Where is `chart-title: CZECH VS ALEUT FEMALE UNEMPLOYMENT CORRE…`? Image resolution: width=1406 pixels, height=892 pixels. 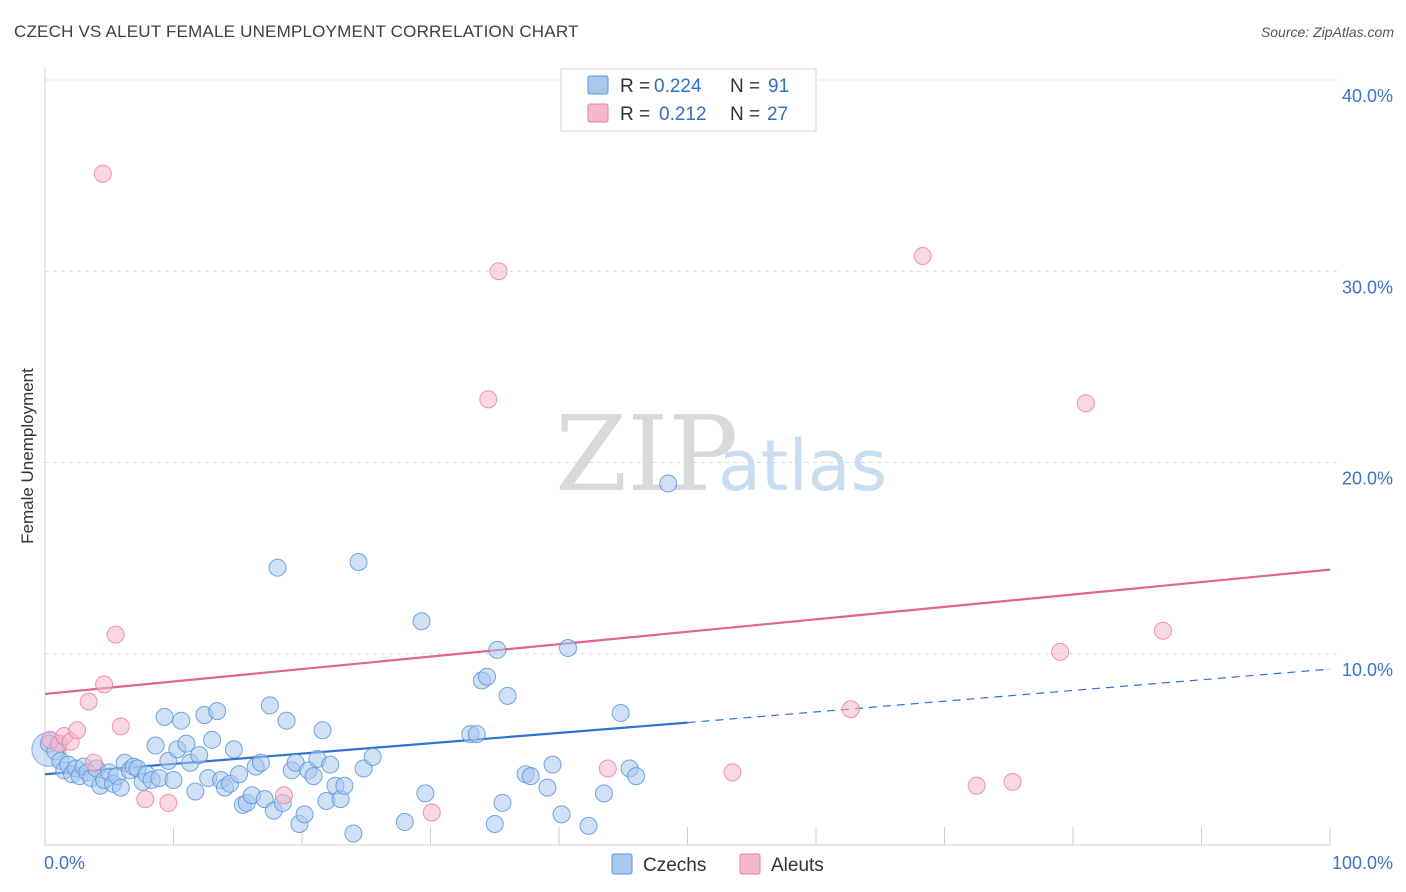 chart-title: CZECH VS ALEUT FEMALE UNEMPLOYMENT CORRE… is located at coordinates (296, 31).